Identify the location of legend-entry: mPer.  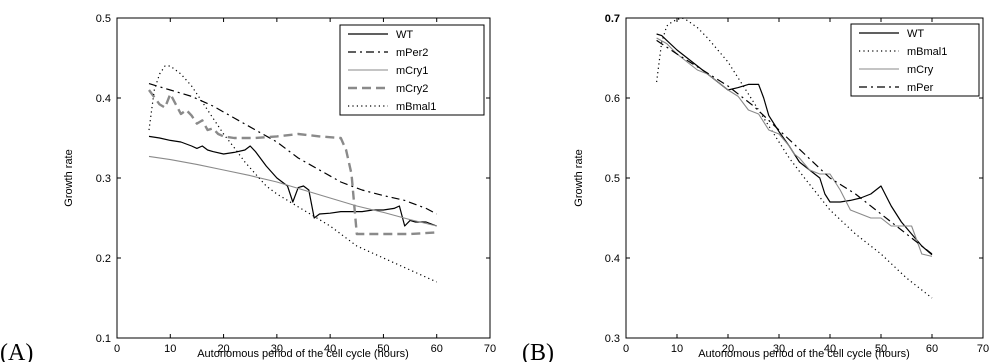
(920, 88).